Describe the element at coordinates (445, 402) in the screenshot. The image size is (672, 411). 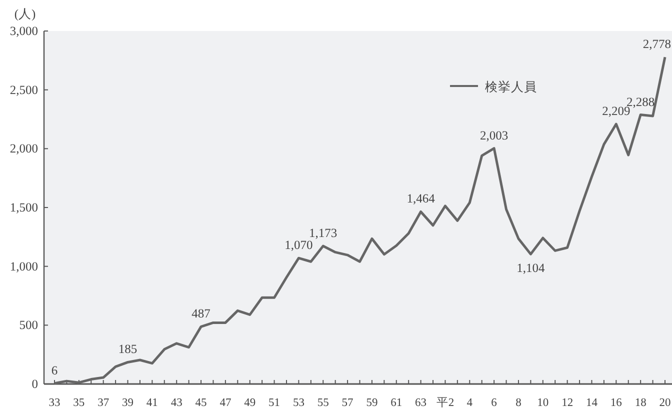
I see `x-tick-label: 平2` at that location.